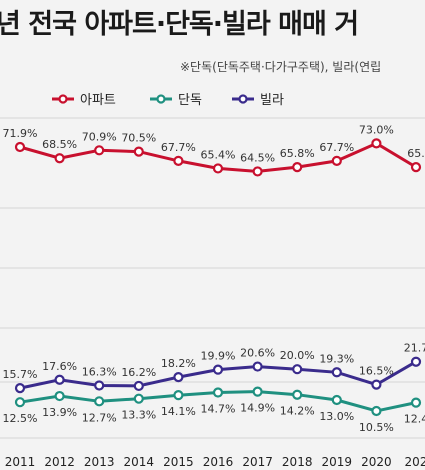 The width and height of the screenshot is (425, 470). What do you see at coordinates (59, 412) in the screenshot?
I see `data-label-1-1: 13.9%` at bounding box center [59, 412].